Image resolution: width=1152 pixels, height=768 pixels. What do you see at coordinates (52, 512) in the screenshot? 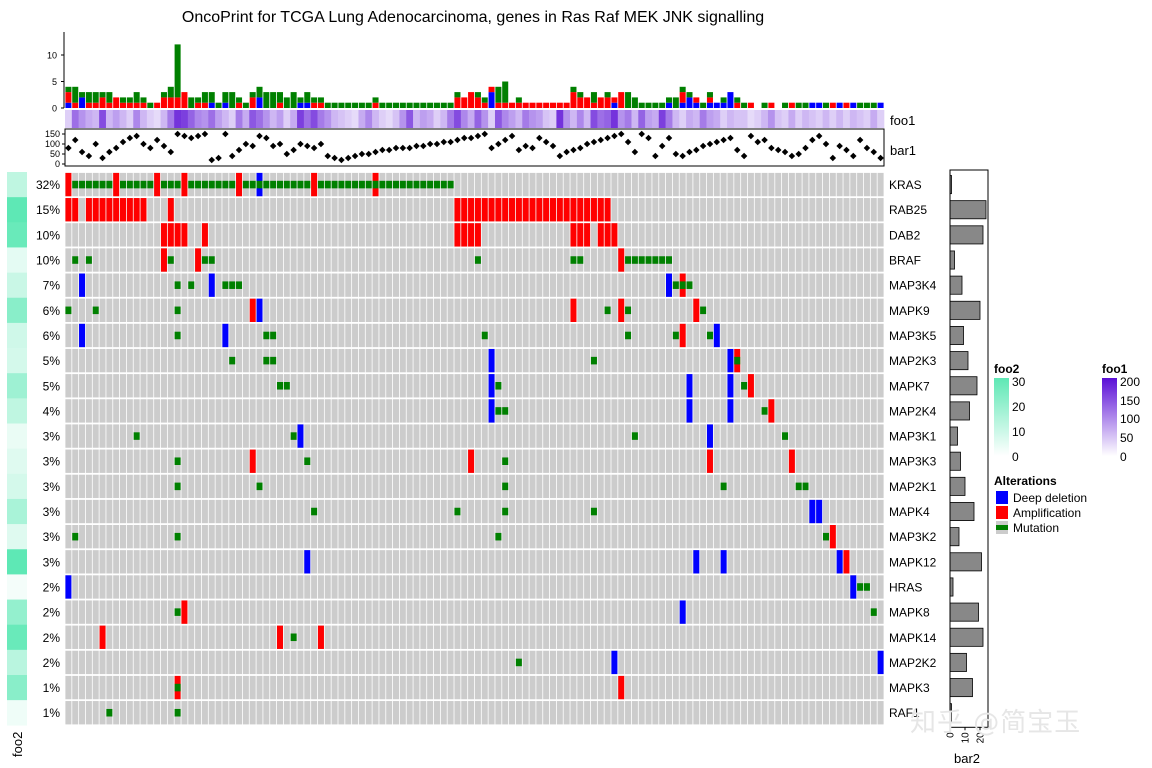
I see `percent-label: 3%` at bounding box center [52, 512].